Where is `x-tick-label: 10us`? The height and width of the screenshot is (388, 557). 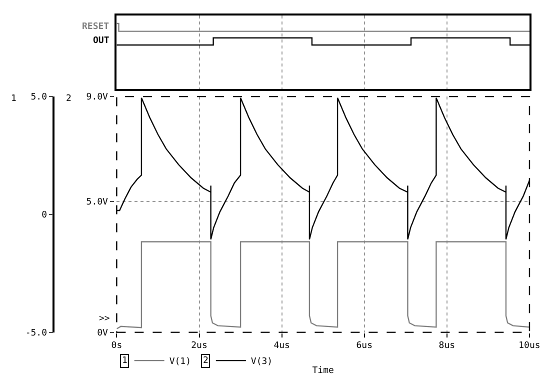 x-tick-label: 10us is located at coordinates (529, 346).